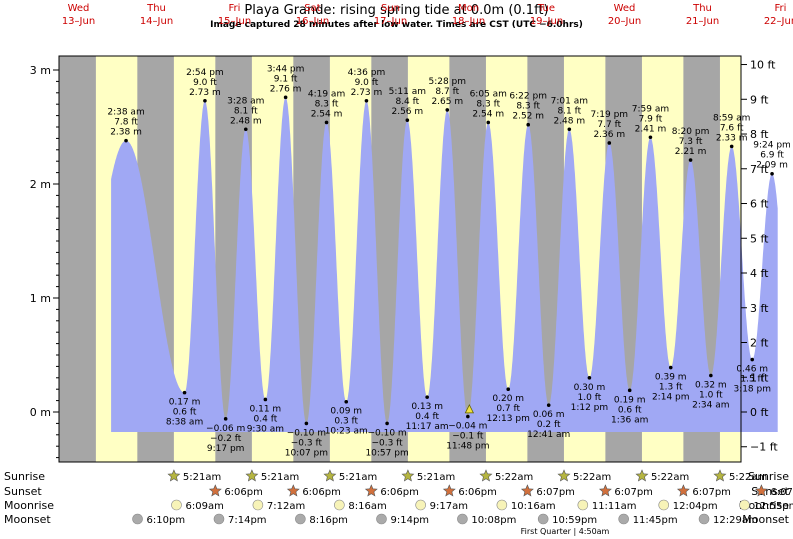 This screenshot has width=793, height=539. Describe the element at coordinates (247, 520) in the screenshot. I see `event-time-label: 7:14pm` at that location.